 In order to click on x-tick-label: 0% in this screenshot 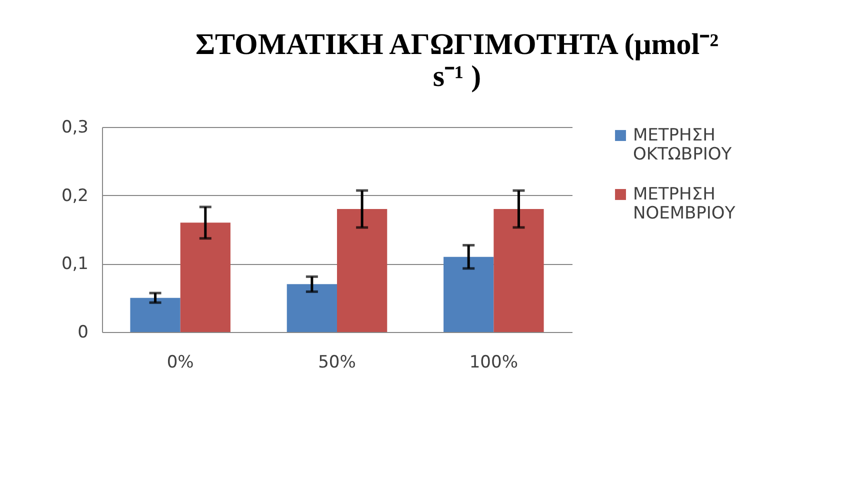, I will do `click(180, 362)`.